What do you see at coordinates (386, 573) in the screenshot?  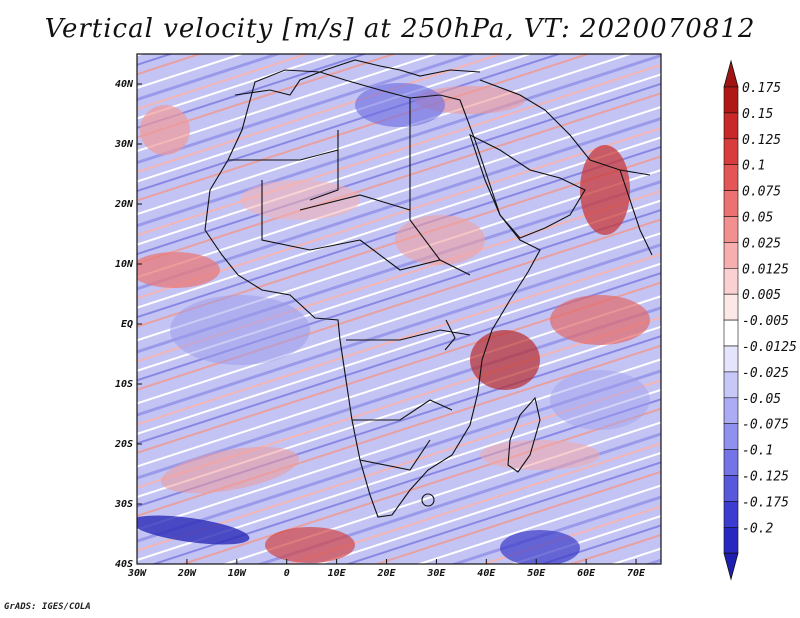 I see `lon-tick-label: 20E` at bounding box center [386, 573].